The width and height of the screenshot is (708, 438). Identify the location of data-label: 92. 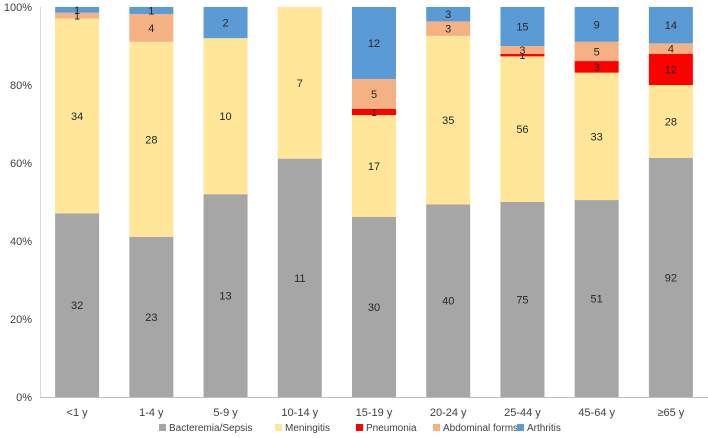
(671, 278).